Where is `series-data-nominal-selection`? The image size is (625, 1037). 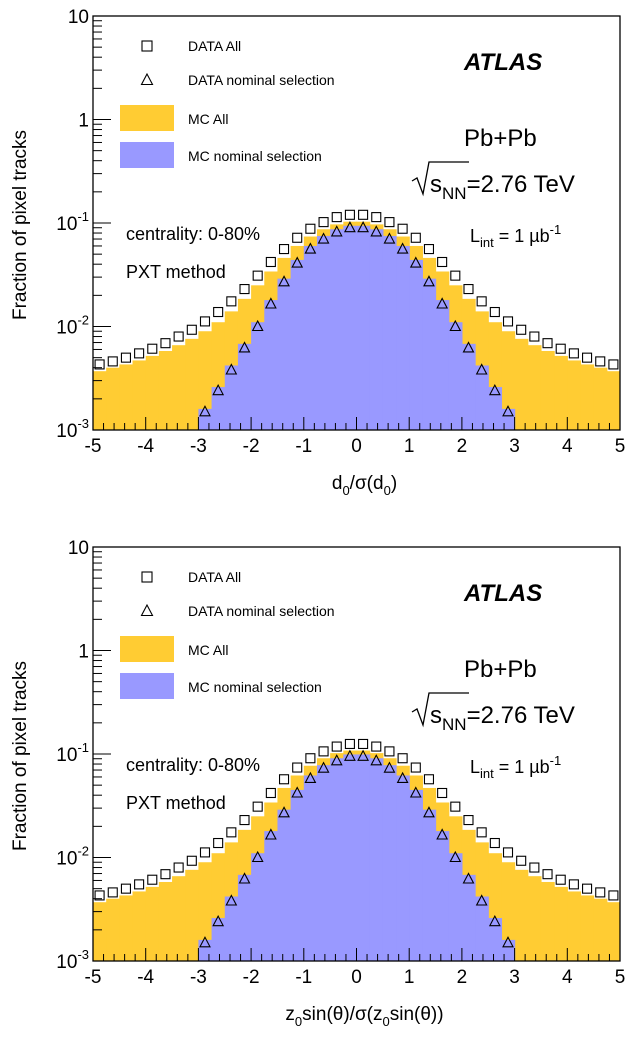 series-data-nominal-selection is located at coordinates (356, 319).